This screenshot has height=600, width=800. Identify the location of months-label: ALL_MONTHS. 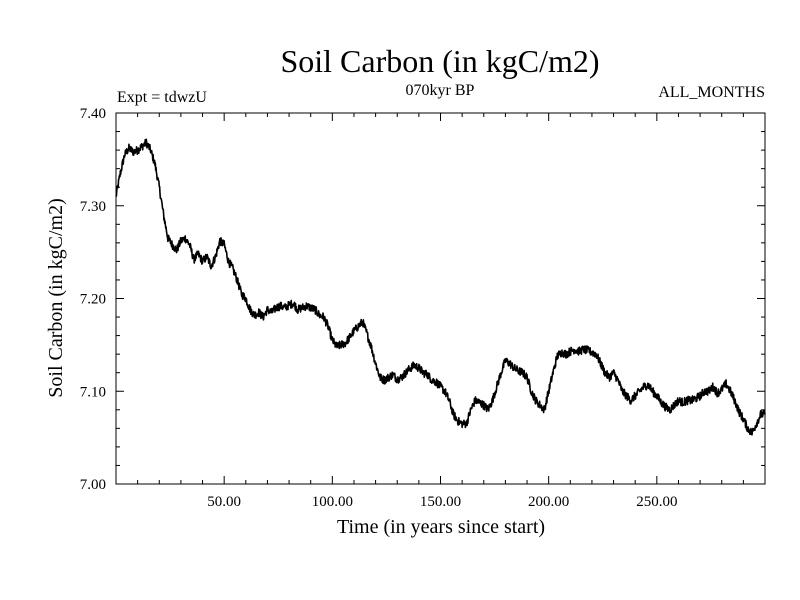
(711, 92).